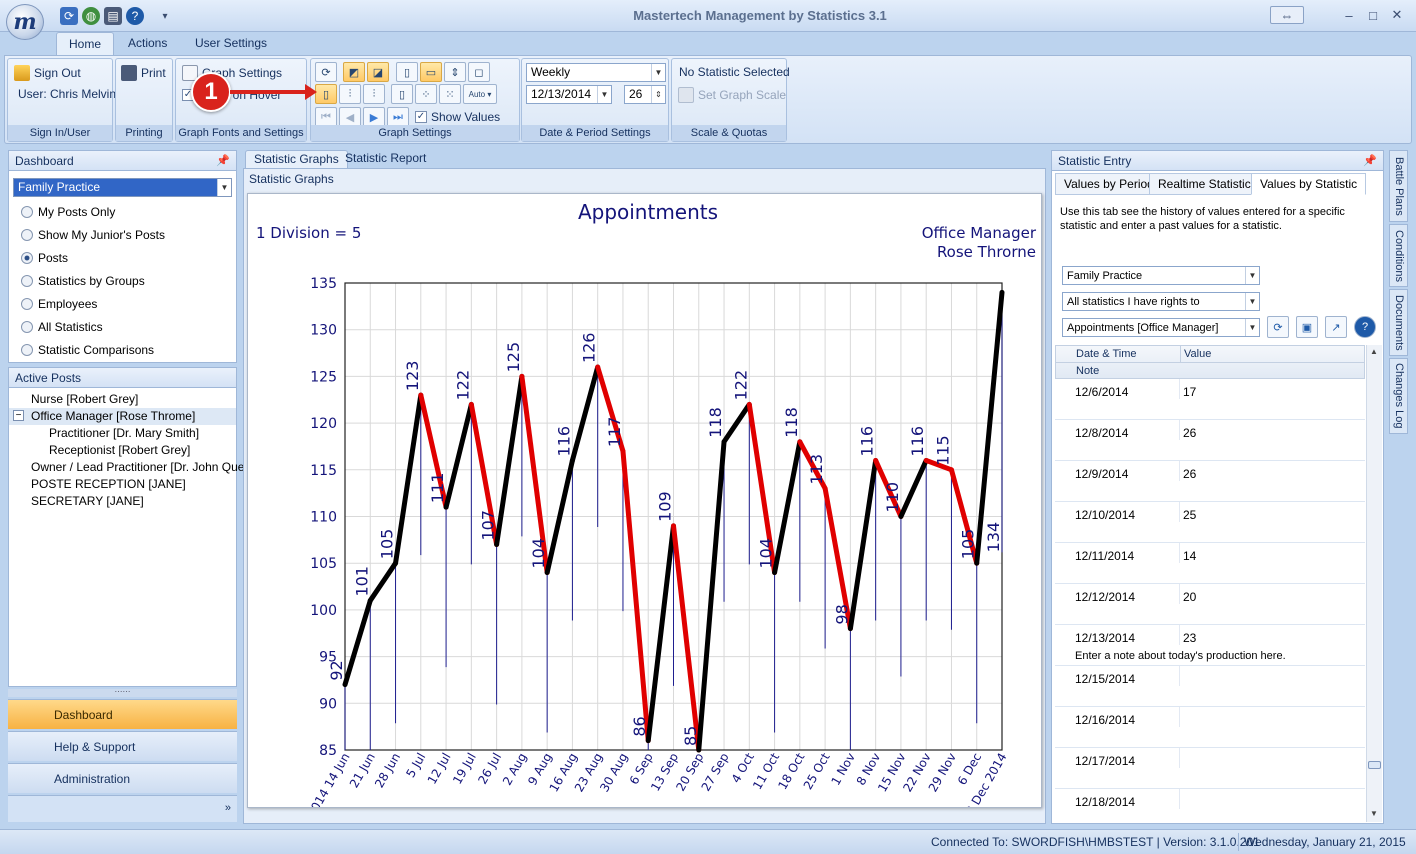 The width and height of the screenshot is (1416, 854). I want to click on minimize-button: –, so click(1349, 15).